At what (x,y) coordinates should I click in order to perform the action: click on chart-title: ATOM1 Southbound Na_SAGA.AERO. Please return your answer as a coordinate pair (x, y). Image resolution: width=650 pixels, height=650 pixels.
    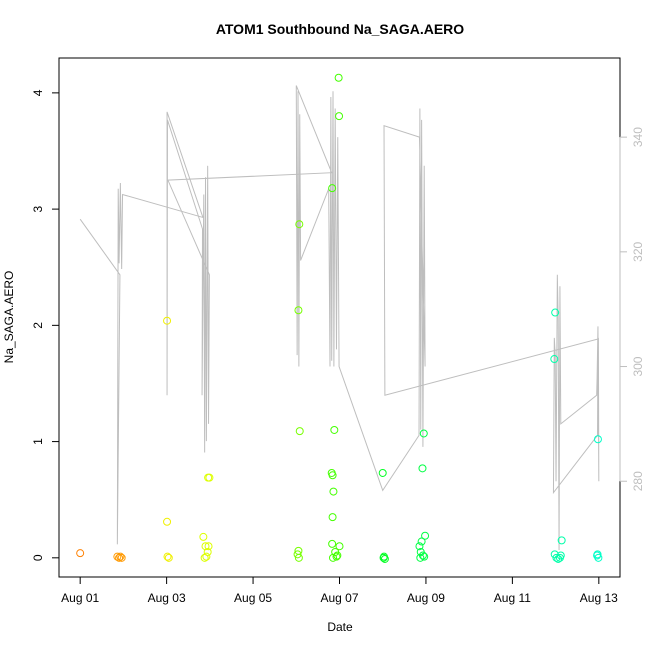
    Looking at the image, I should click on (340, 29).